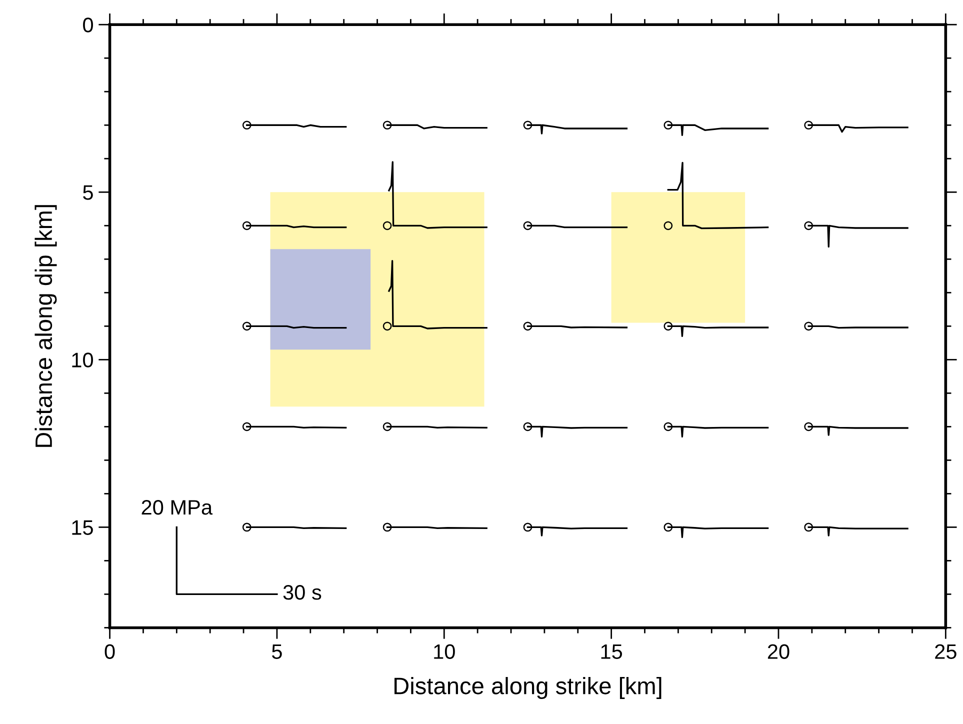  Describe the element at coordinates (82, 360) in the screenshot. I see `y-tick-label: 10` at that location.